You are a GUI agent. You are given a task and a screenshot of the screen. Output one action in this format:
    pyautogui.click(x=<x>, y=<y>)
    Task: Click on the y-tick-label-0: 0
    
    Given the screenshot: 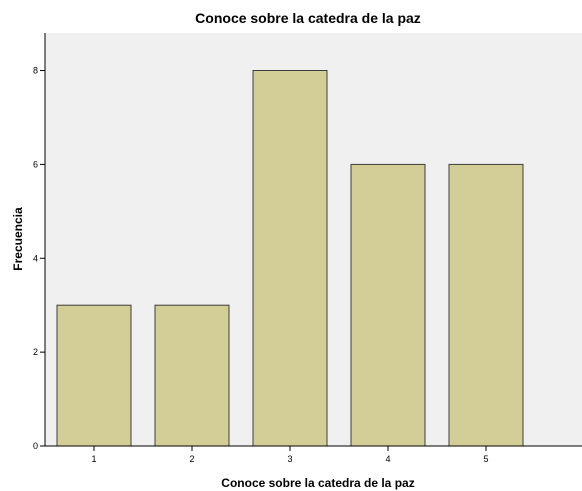 What is the action you would take?
    pyautogui.click(x=35, y=446)
    